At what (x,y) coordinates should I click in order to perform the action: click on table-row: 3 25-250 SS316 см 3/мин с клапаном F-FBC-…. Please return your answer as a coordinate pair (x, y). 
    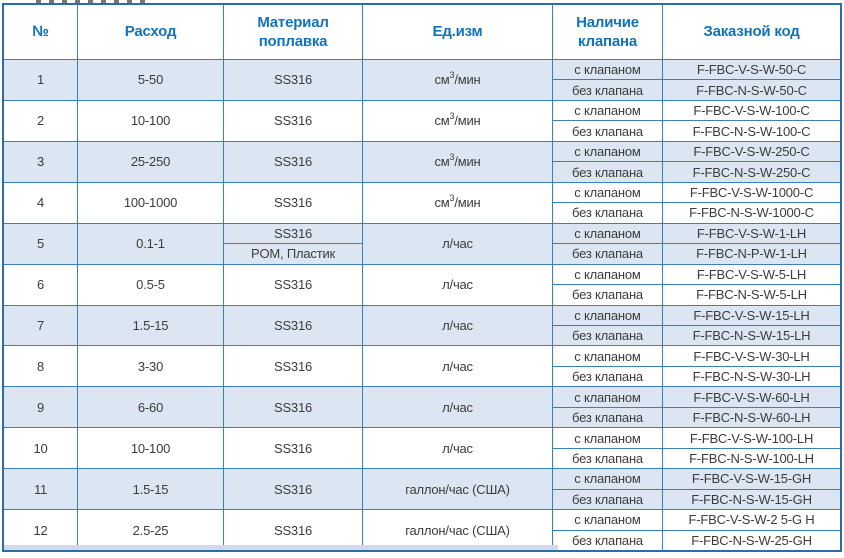
    Looking at the image, I should click on (422, 162).